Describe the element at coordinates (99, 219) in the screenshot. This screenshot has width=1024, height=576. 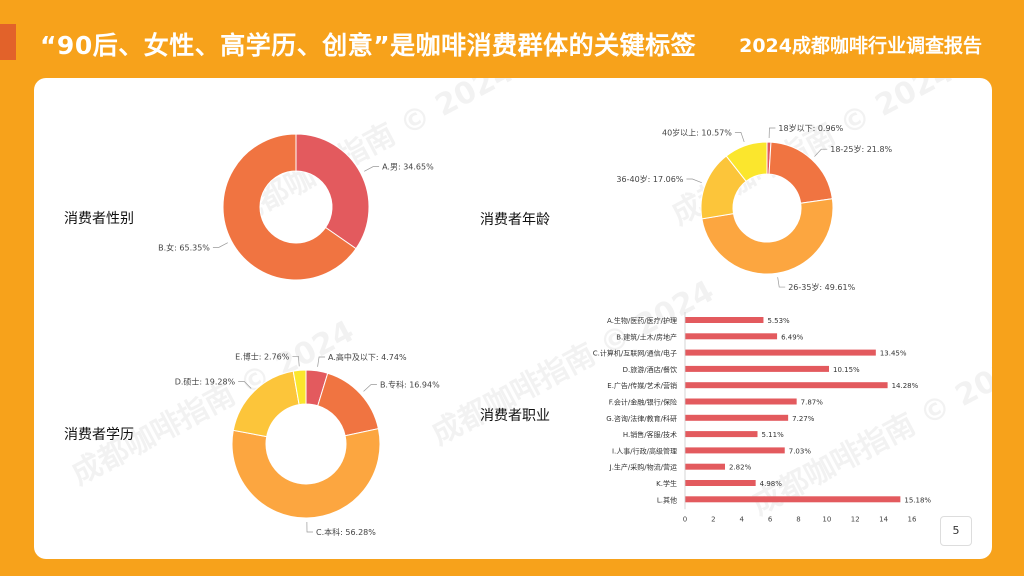
I see `gender-section-label: 消费者性别` at that location.